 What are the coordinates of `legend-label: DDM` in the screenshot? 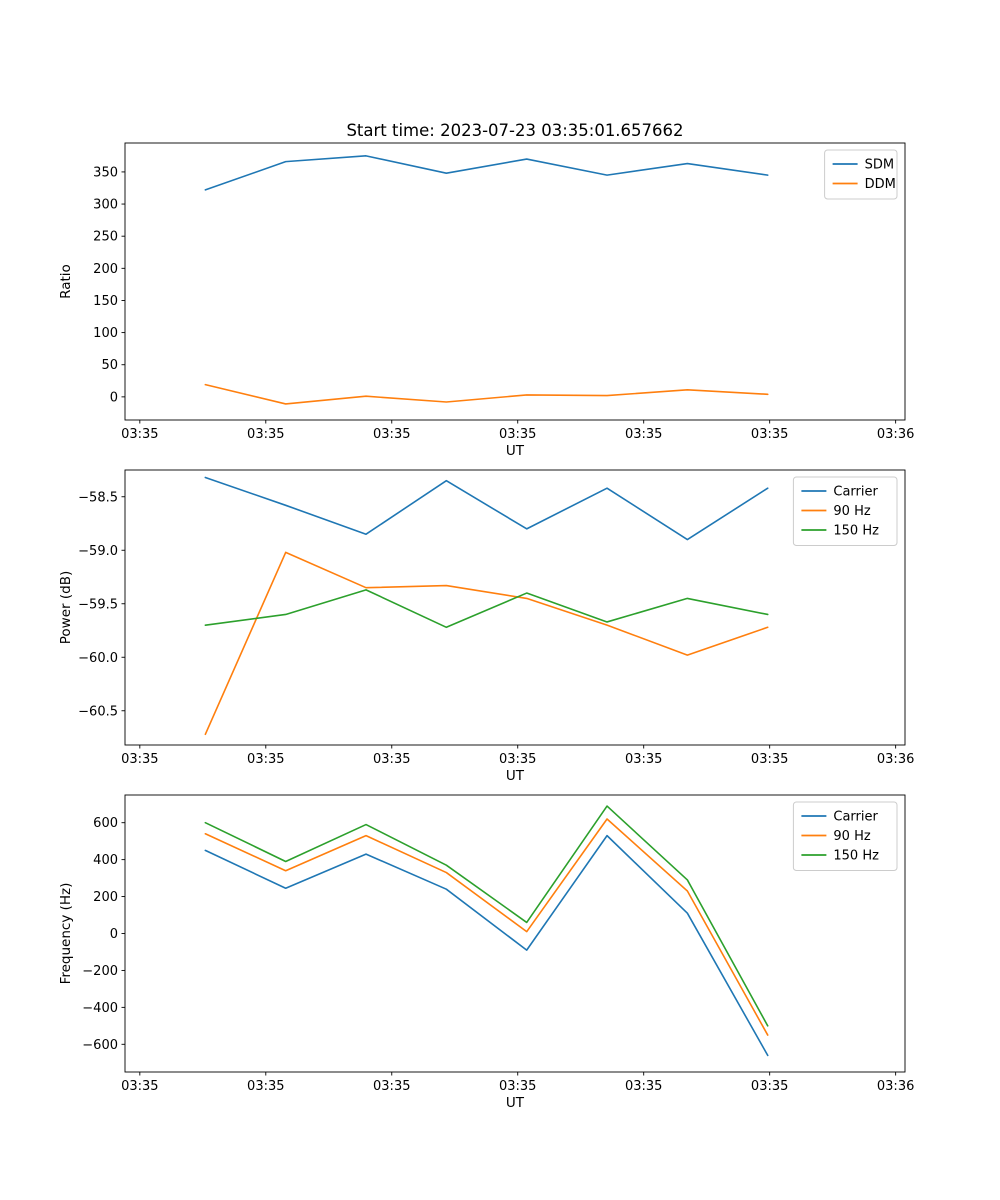 It's located at (880, 184).